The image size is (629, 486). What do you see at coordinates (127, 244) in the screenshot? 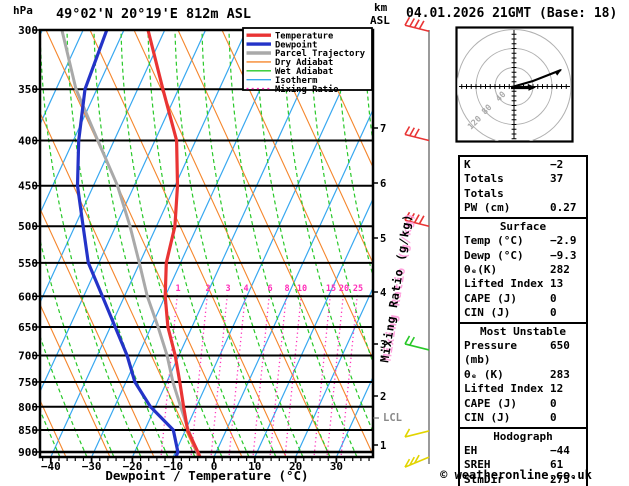
I see `dewpoint-curve` at bounding box center [127, 244].